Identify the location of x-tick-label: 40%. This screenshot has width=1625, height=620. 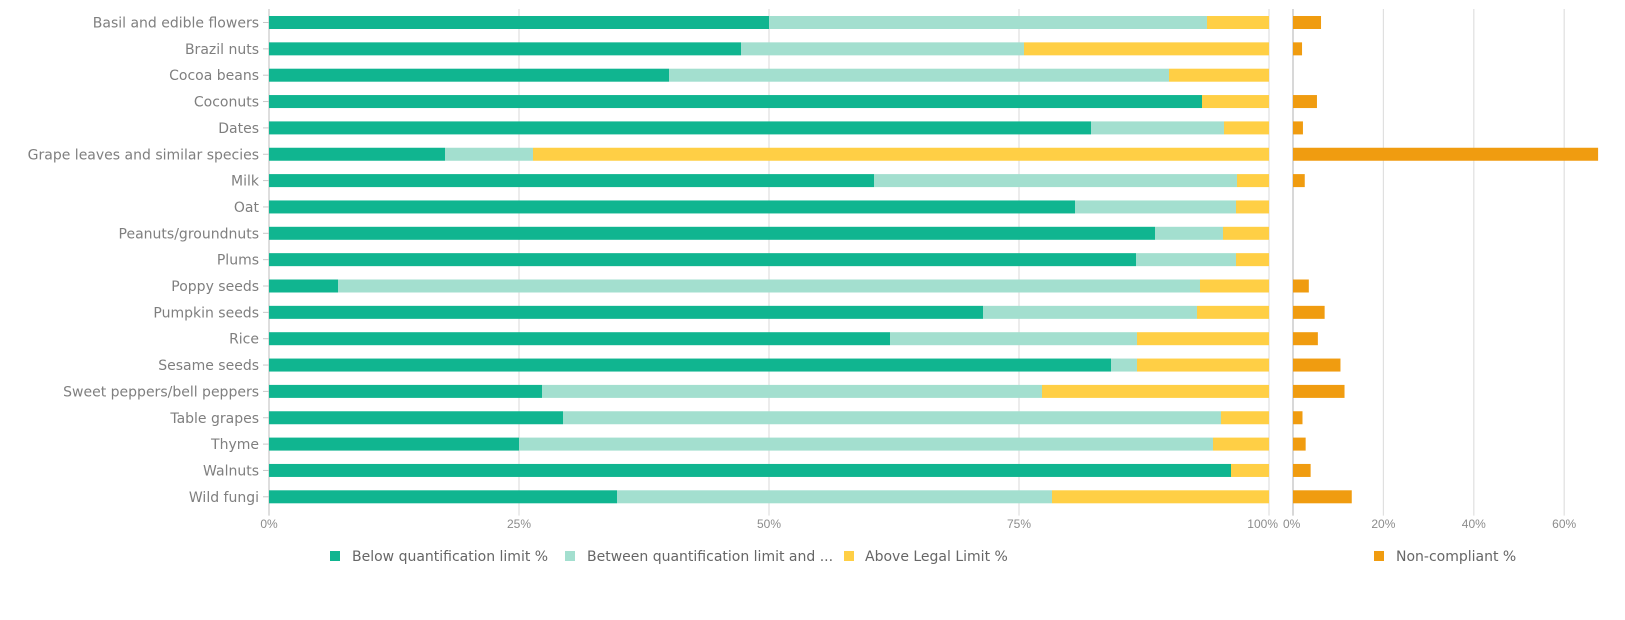
(1474, 524).